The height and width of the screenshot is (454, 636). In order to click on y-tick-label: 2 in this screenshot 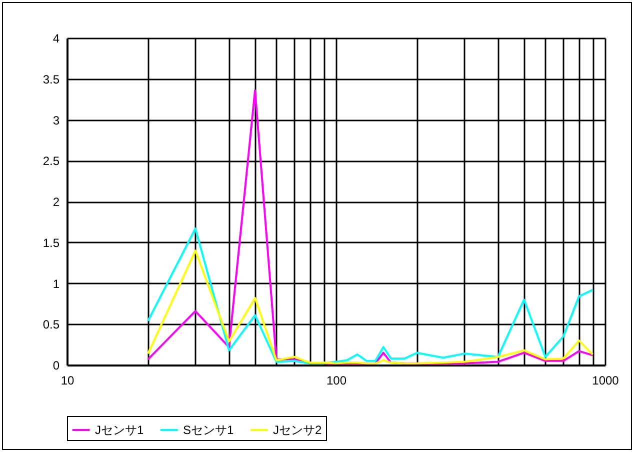, I will do `click(56, 202)`.